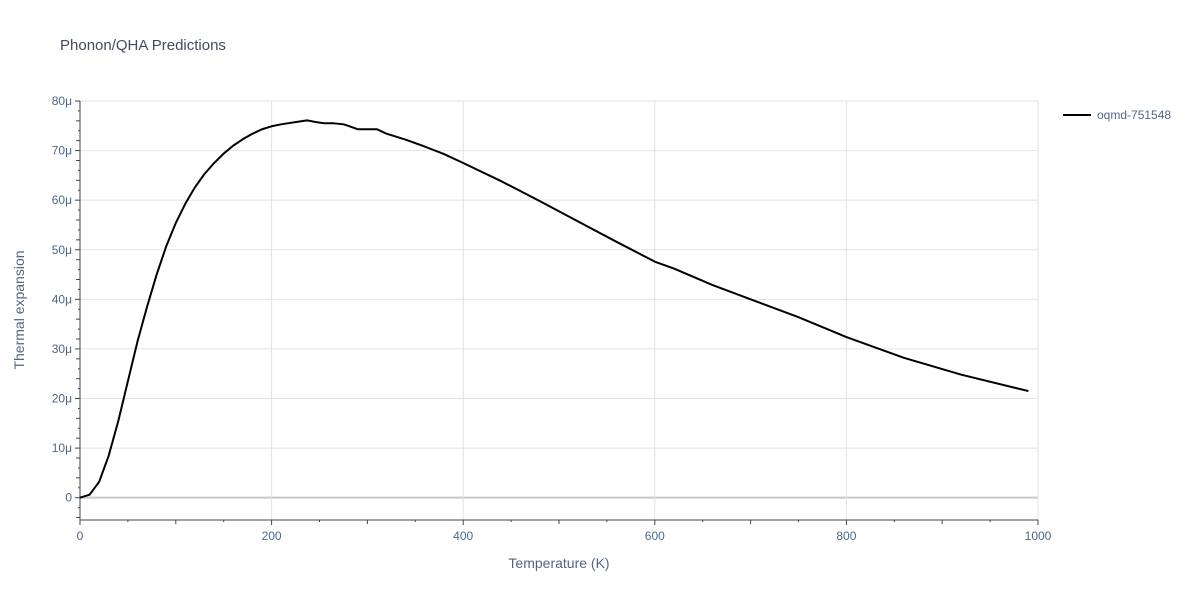 The width and height of the screenshot is (1200, 600). I want to click on y-tick-label: 10μ, so click(62, 448).